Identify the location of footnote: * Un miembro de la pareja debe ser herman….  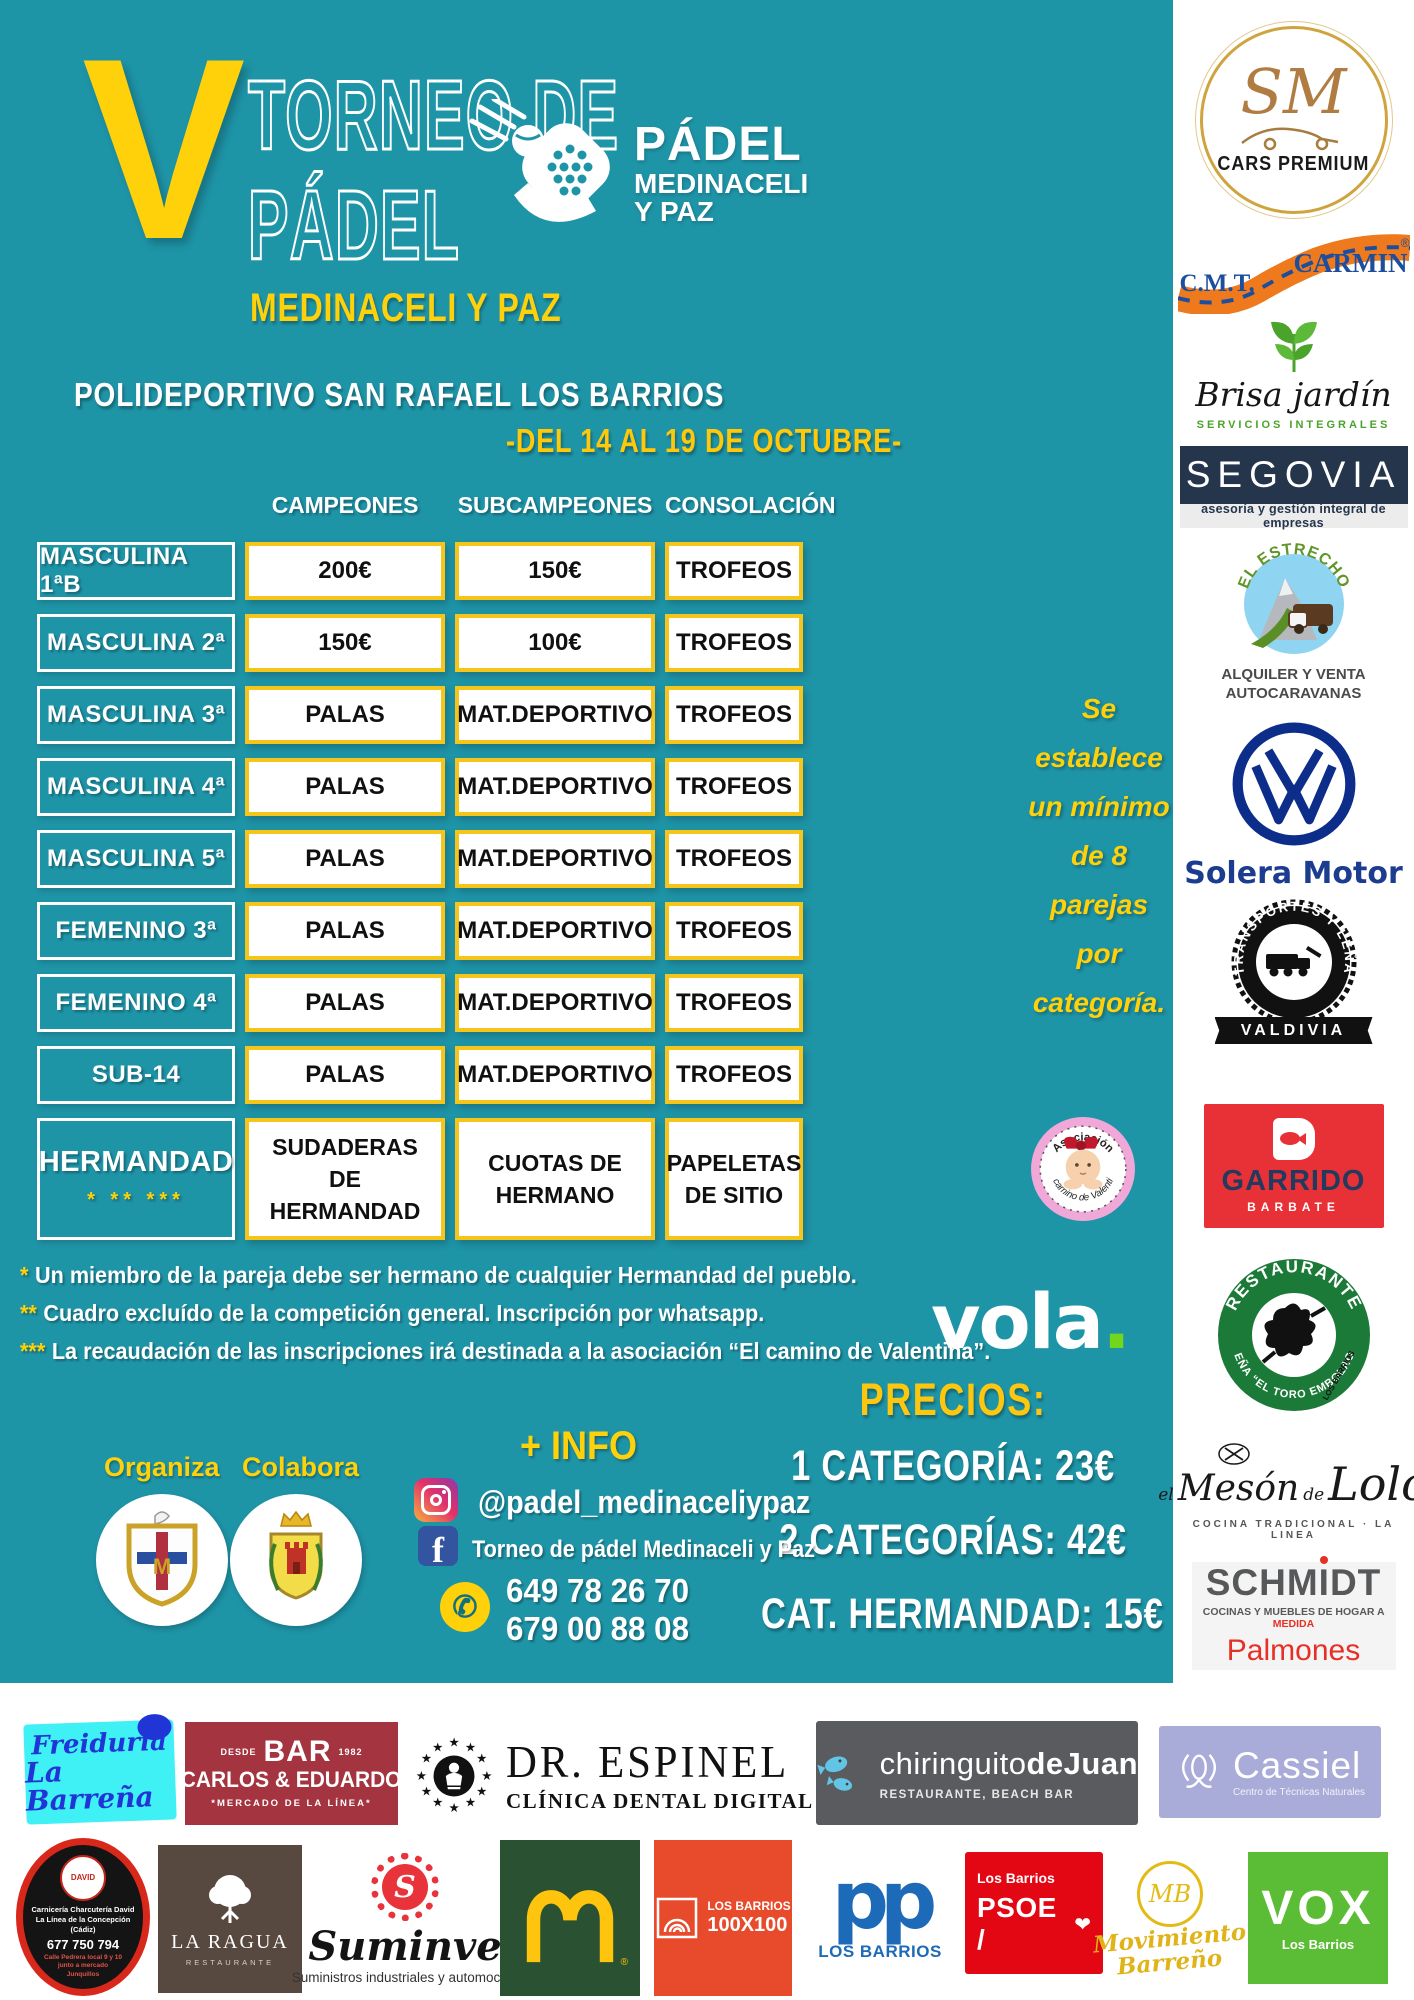
(438, 1275).